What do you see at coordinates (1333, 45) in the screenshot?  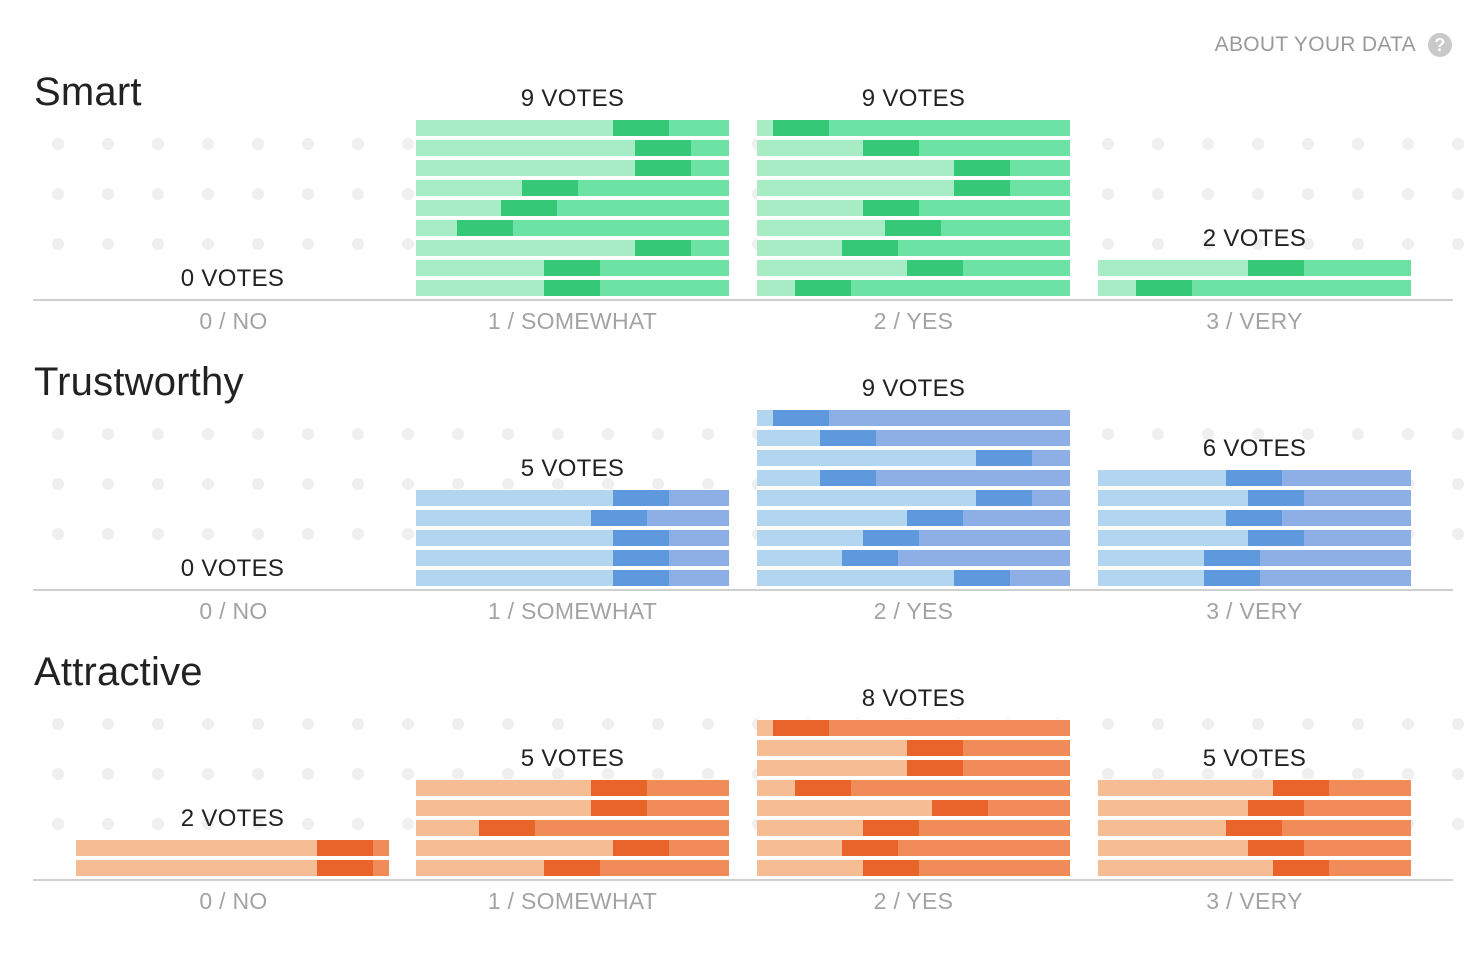 I see `about-your-data-link: ABOUT YOUR DATA ?` at bounding box center [1333, 45].